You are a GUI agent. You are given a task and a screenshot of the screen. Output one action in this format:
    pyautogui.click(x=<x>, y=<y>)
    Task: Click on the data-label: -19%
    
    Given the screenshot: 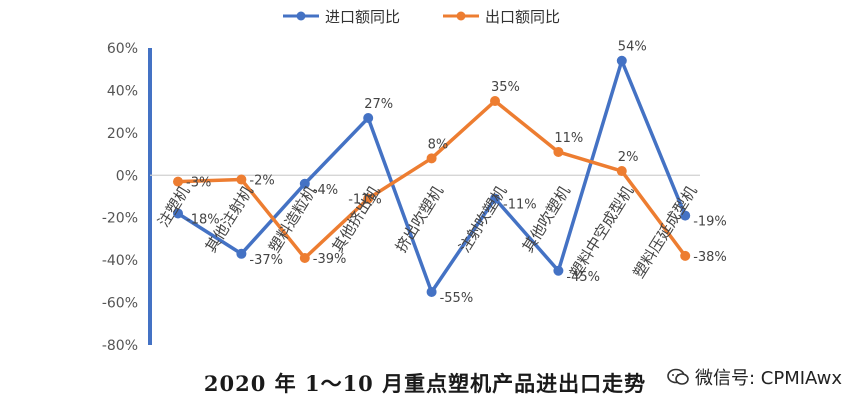 What is the action you would take?
    pyautogui.click(x=710, y=222)
    